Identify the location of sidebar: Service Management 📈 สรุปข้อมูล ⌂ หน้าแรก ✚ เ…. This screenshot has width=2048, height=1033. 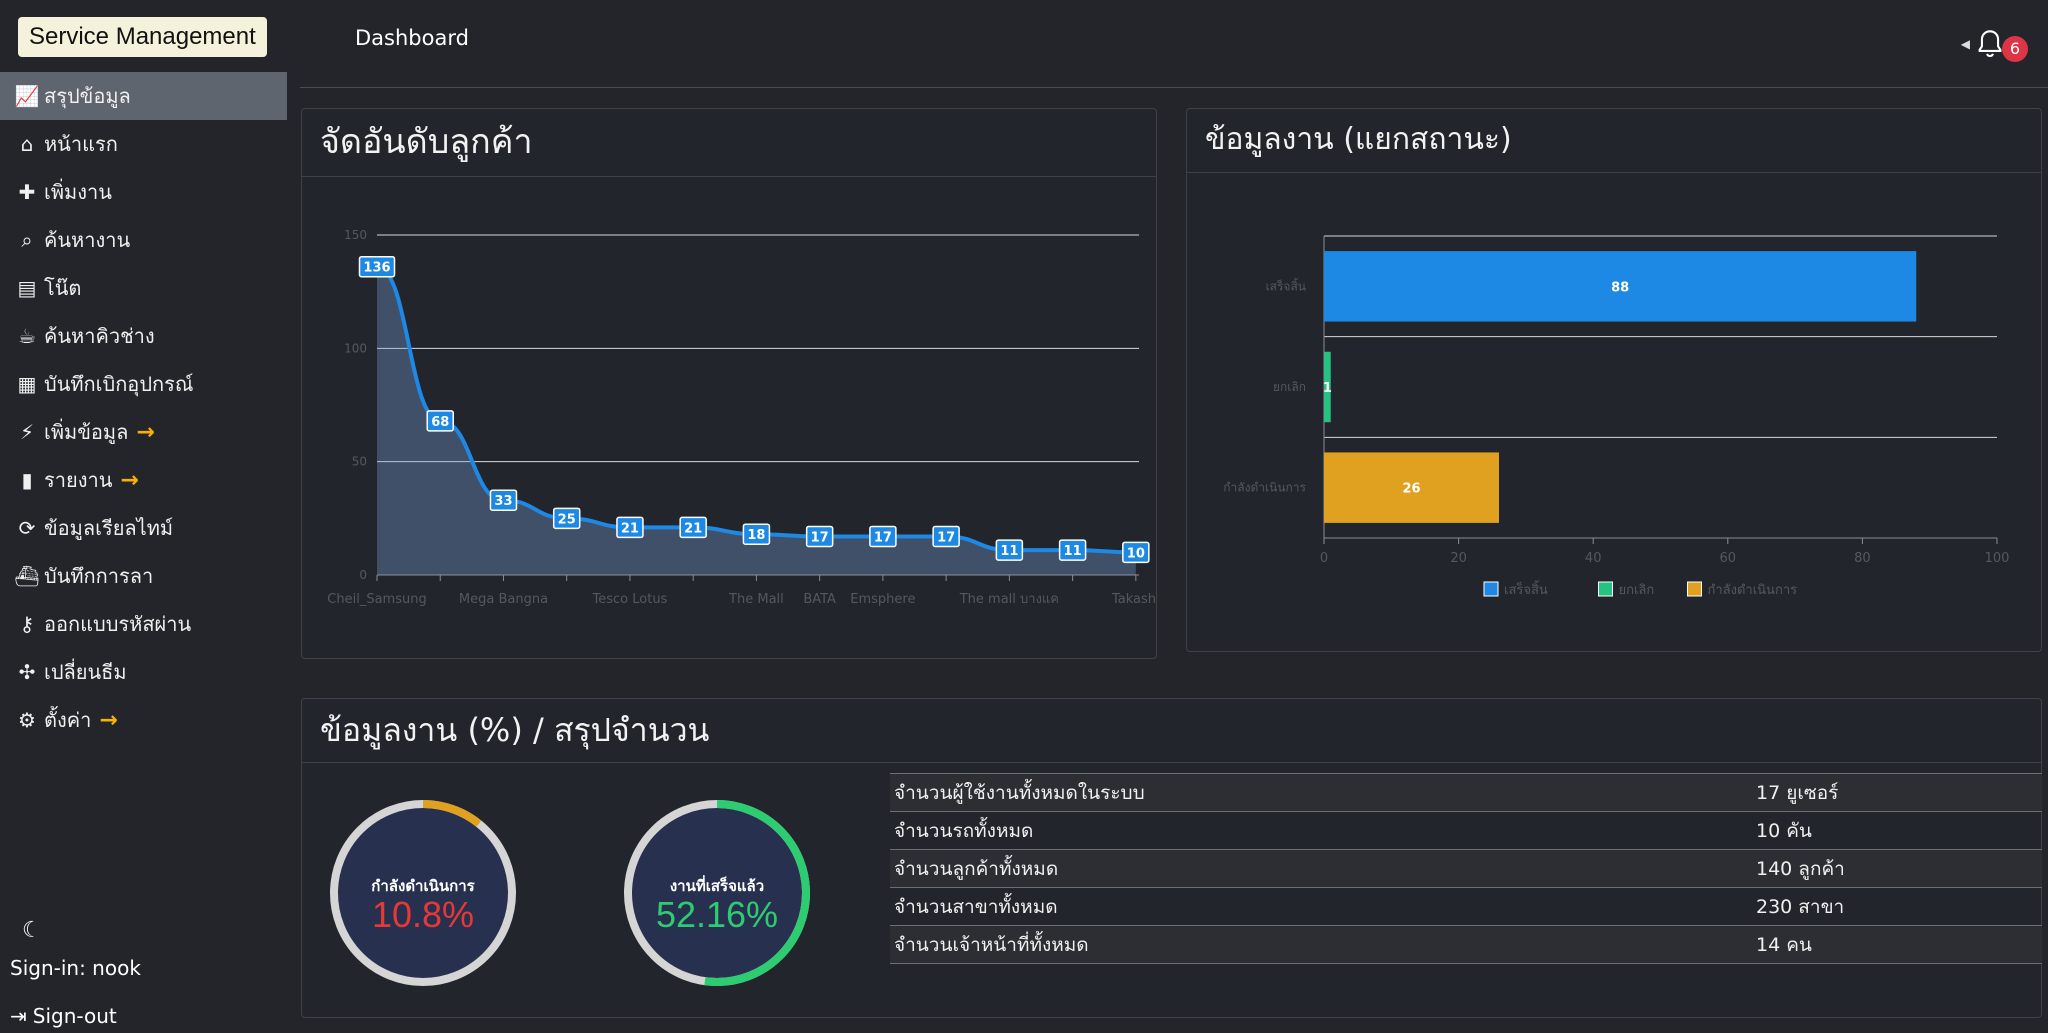
(143, 516).